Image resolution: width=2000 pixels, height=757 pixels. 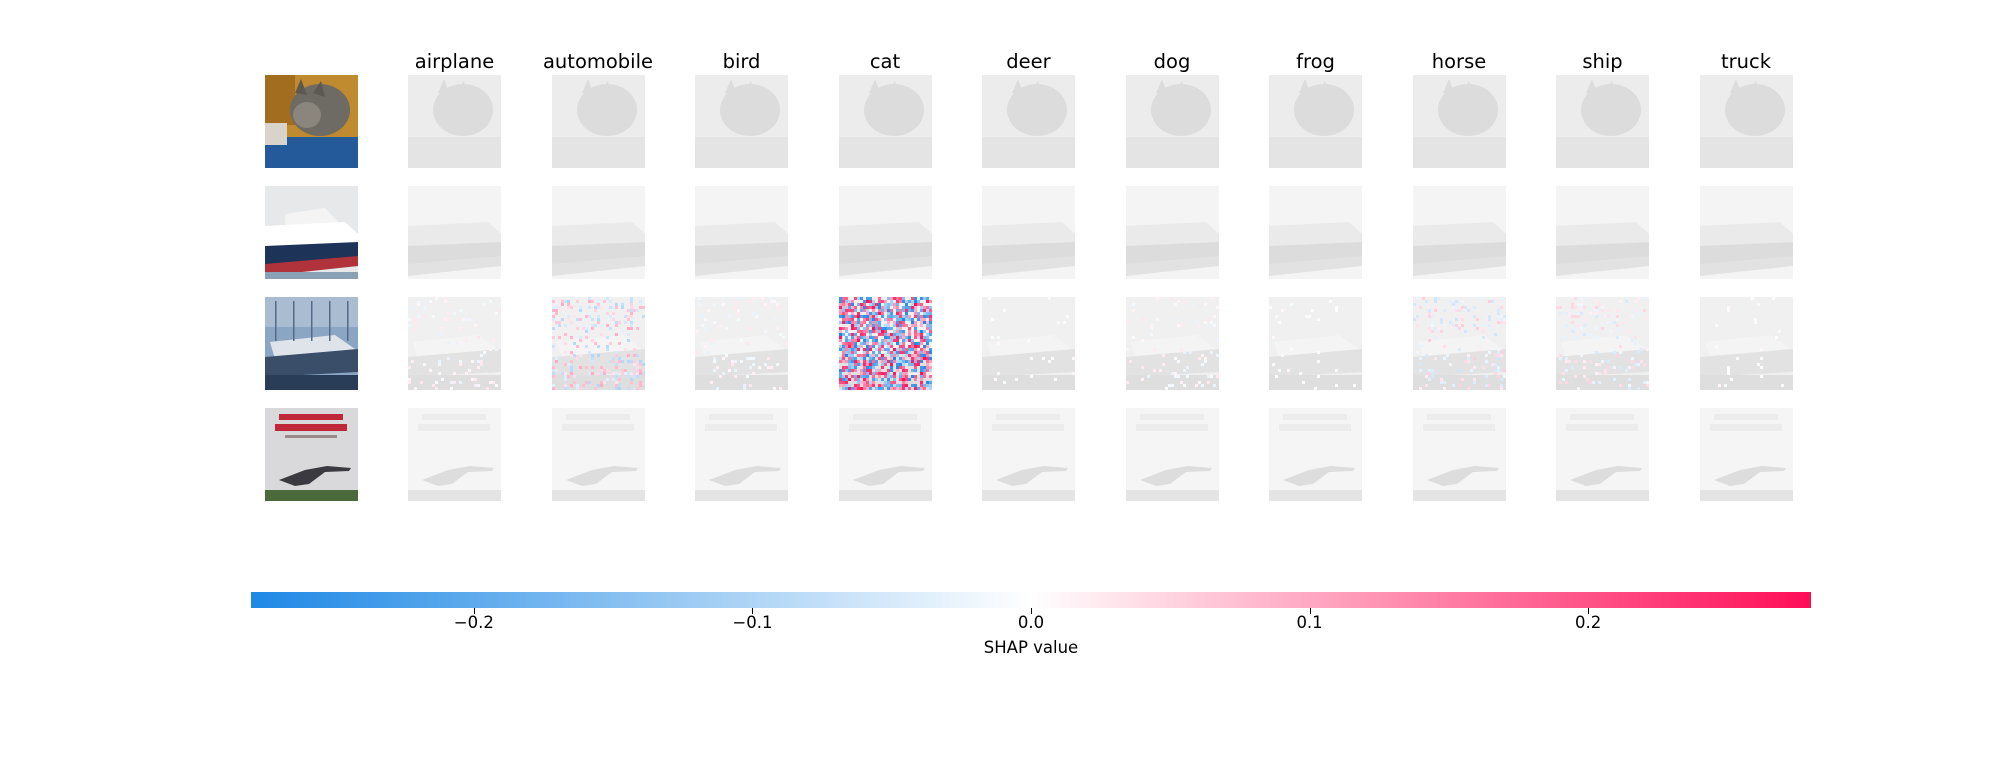 What do you see at coordinates (1315, 61) in the screenshot?
I see `class-label: frog` at bounding box center [1315, 61].